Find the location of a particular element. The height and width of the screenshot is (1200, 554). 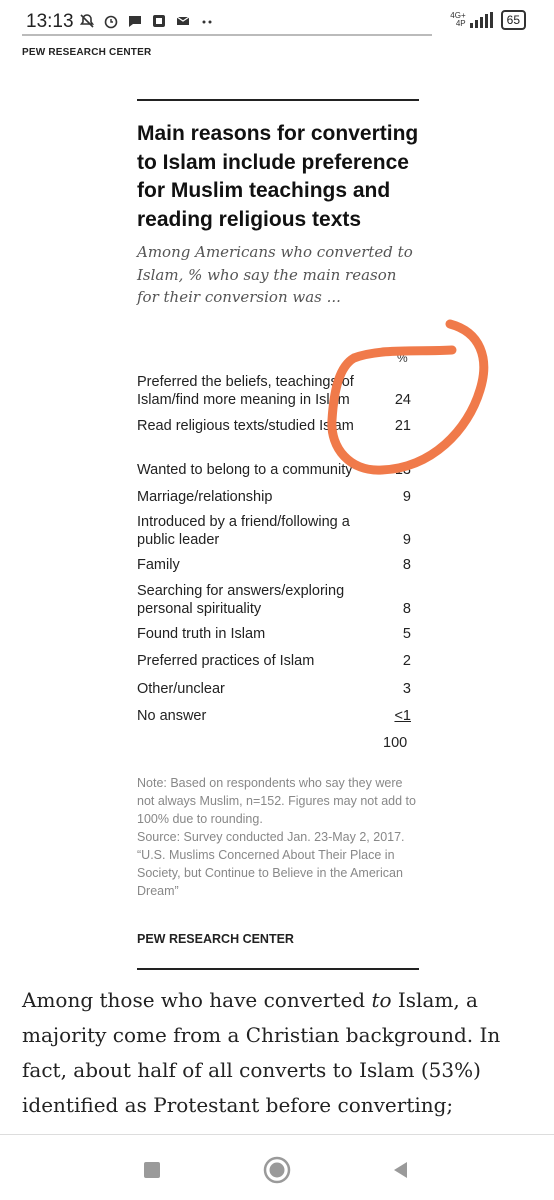

table-row: Read religious texts/studied Islam 21 is located at coordinates (278, 427).